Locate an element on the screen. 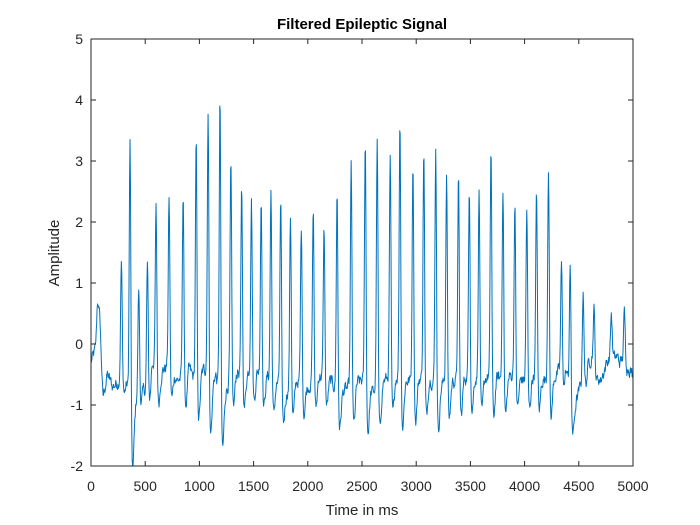 The width and height of the screenshot is (700, 525). chart-title: Filtered Epileptic Signal is located at coordinates (362, 24).